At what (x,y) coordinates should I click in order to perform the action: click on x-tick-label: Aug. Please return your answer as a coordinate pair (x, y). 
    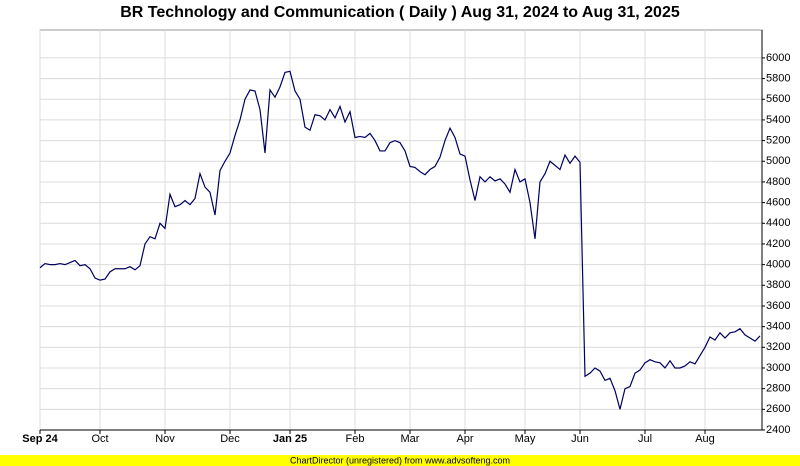
    Looking at the image, I should click on (705, 439).